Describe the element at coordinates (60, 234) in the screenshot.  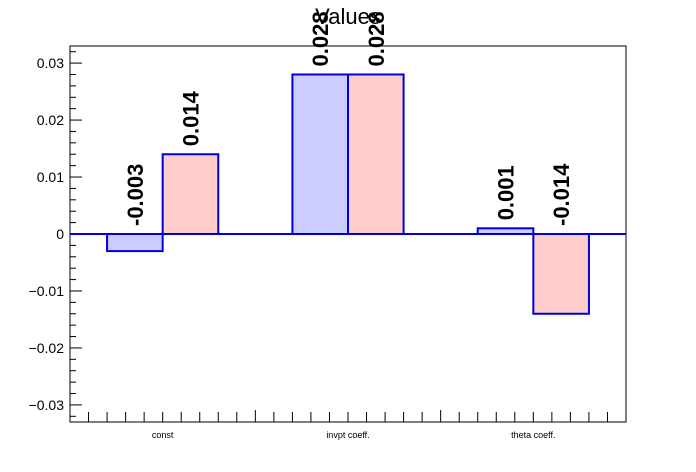
I see `y-tick-label: 0` at that location.